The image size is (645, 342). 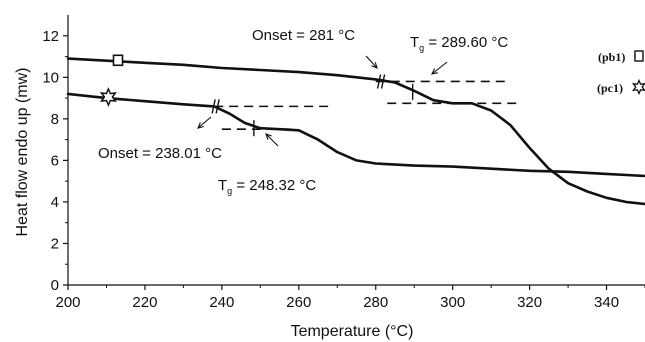 I want to click on legend-label-pb1: (pb1), so click(x=611, y=57).